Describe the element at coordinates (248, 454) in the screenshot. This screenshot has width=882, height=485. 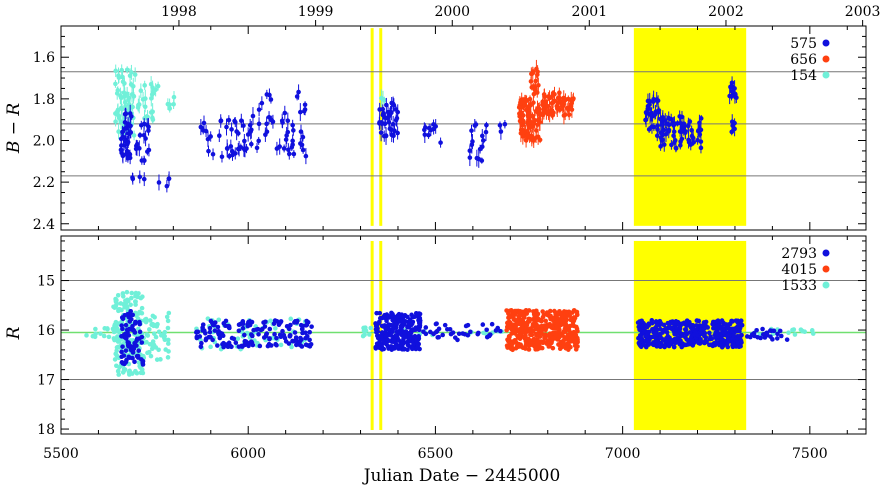
I see `x-tick-label: 6000` at that location.